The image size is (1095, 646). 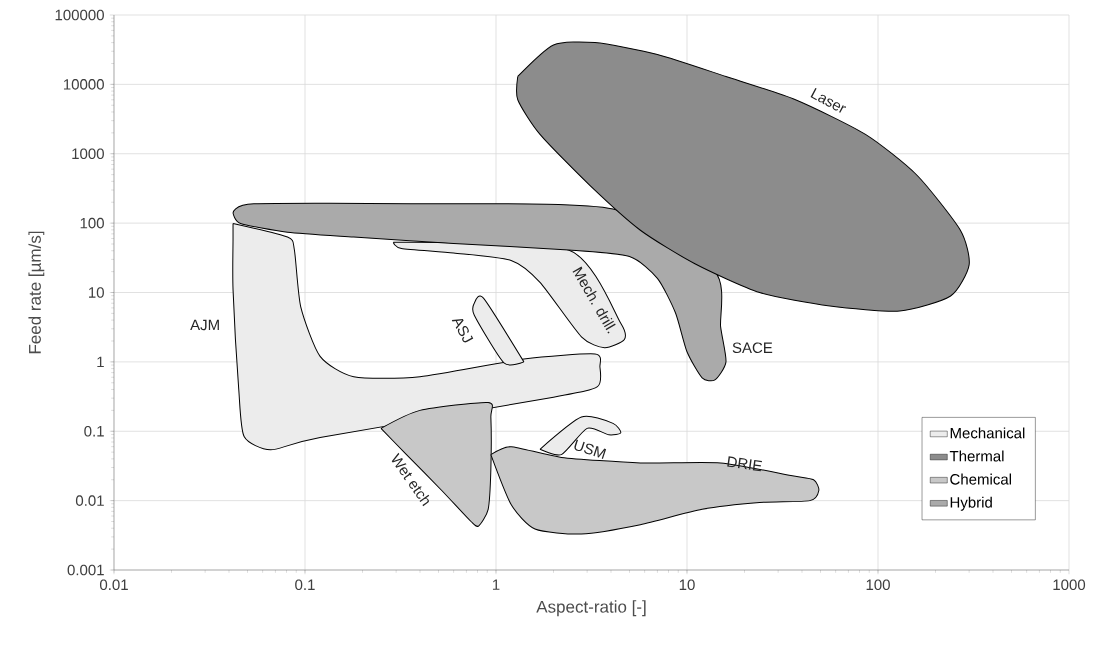 I want to click on y-axis-title: Feed rate [µm/s], so click(x=36, y=292).